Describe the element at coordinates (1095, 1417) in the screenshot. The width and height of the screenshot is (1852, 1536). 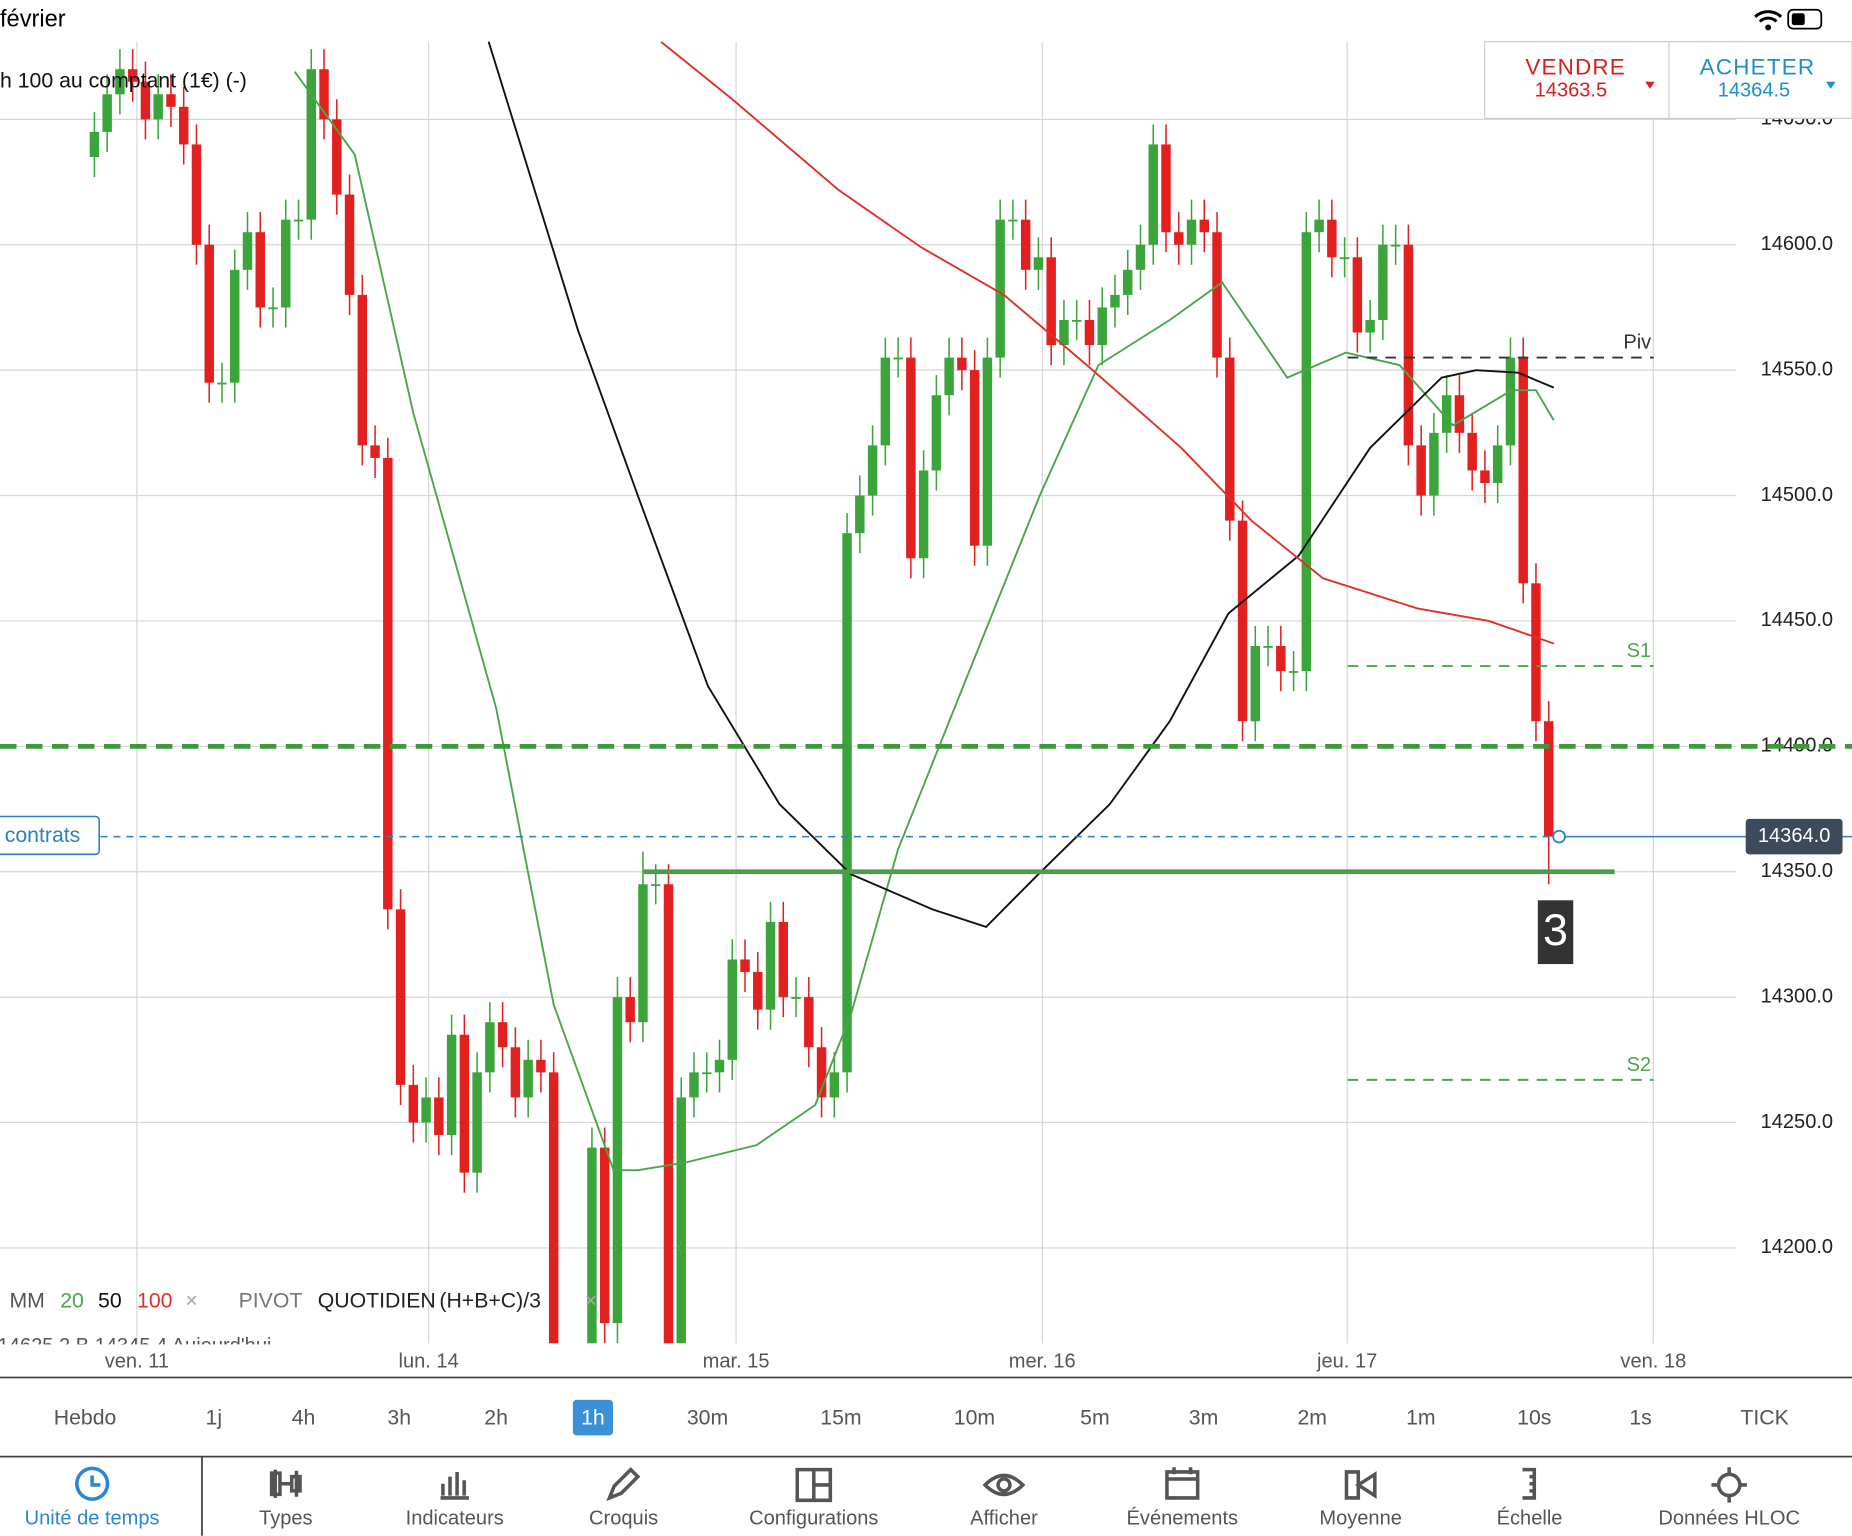
I see `timeframe-option: 5m` at that location.